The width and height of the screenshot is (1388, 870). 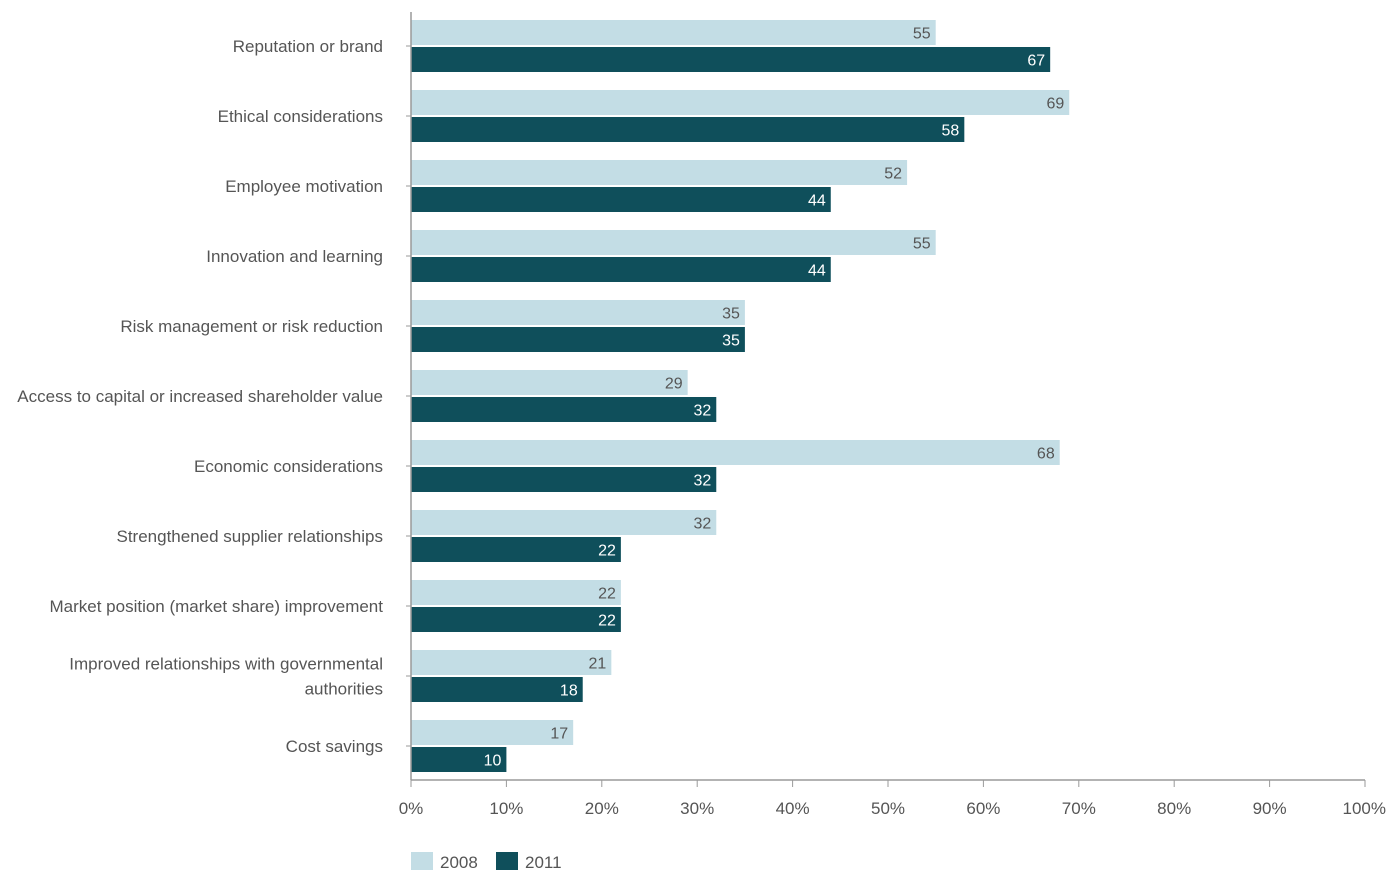 I want to click on x-tick-label: 10%, so click(x=506, y=808).